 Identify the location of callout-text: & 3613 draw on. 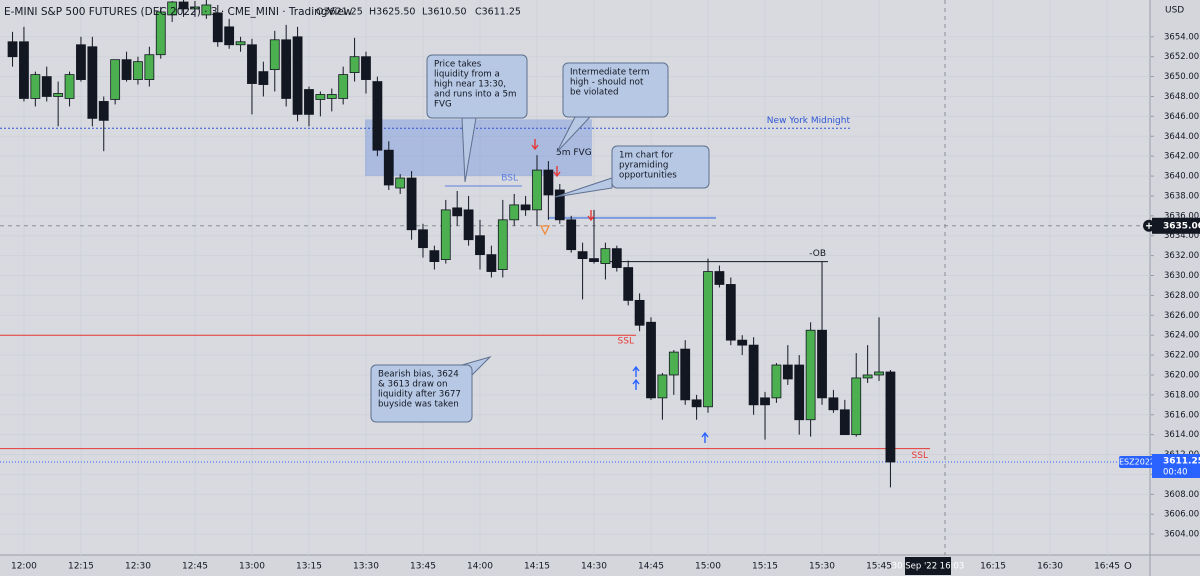
(413, 385).